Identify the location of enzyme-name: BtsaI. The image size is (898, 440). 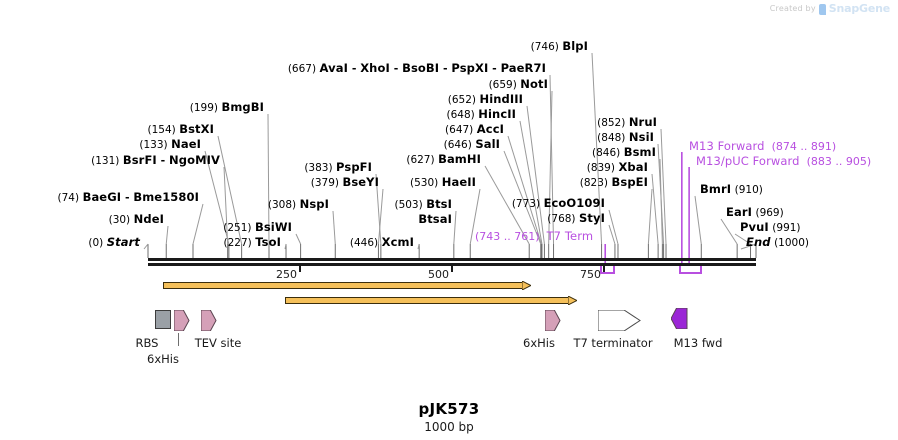
(435, 219).